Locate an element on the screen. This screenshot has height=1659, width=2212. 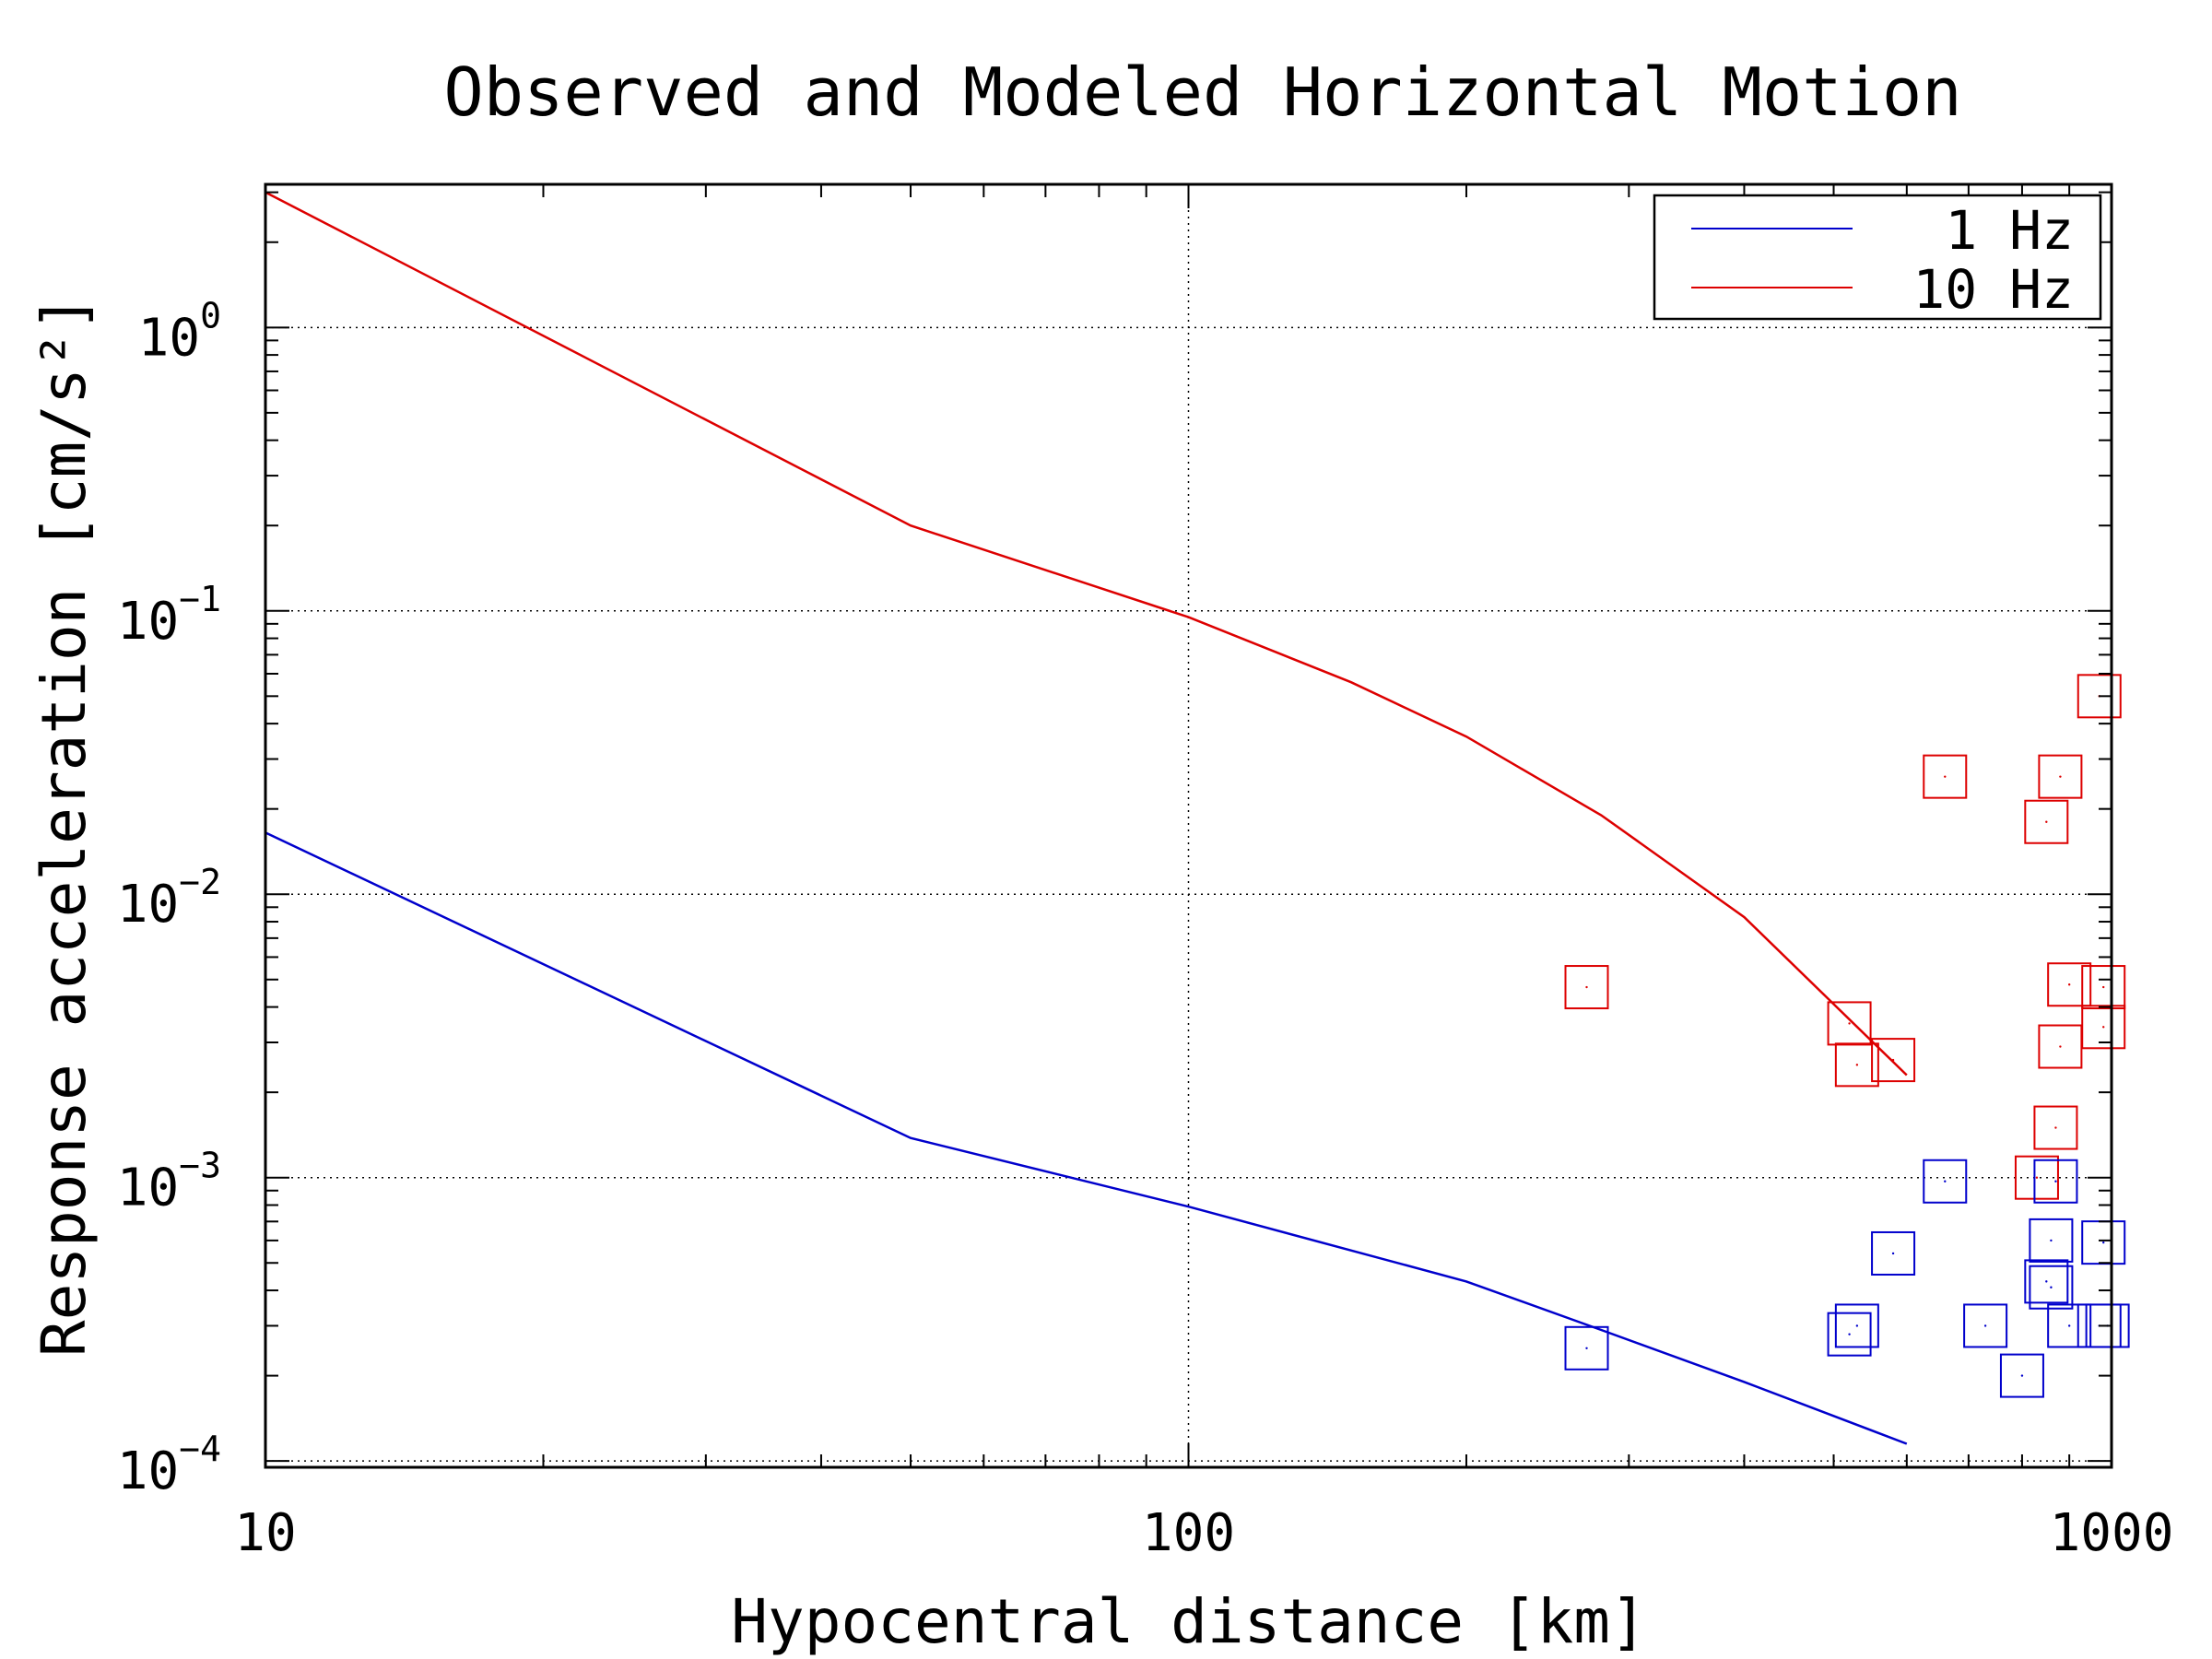
y-tick-label: 10⁻⁴ is located at coordinates (169, 1465).